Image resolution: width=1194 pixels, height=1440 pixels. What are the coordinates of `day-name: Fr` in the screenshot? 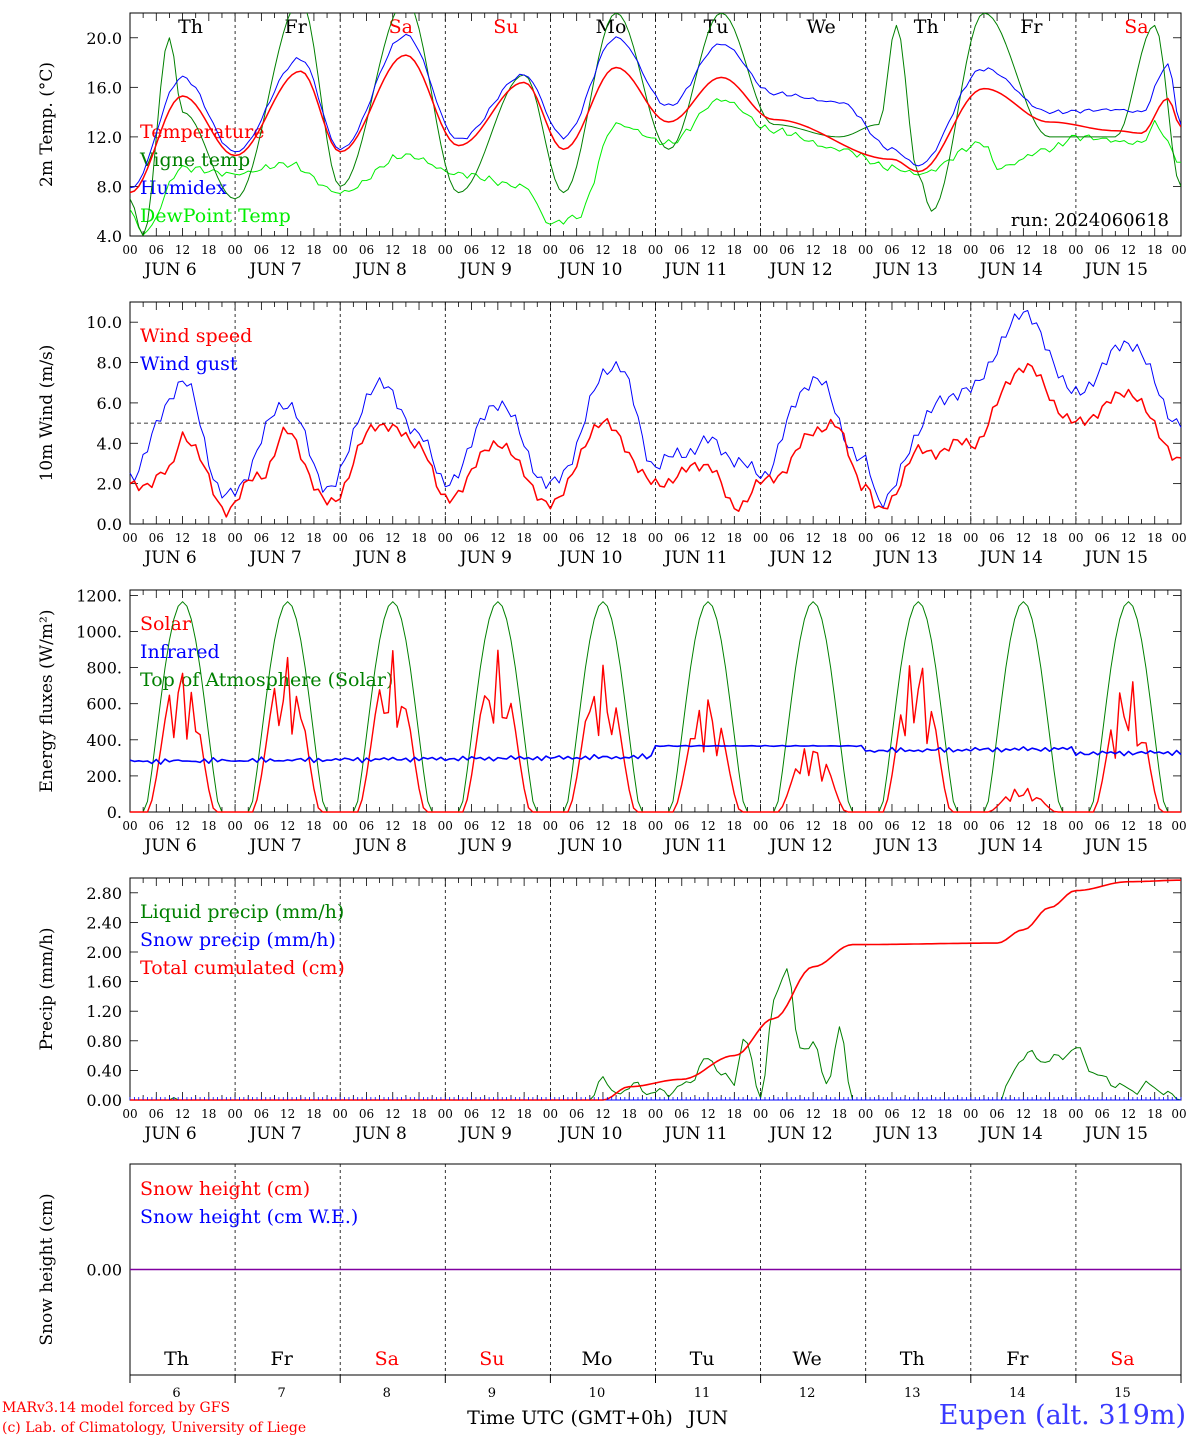 It's located at (296, 27).